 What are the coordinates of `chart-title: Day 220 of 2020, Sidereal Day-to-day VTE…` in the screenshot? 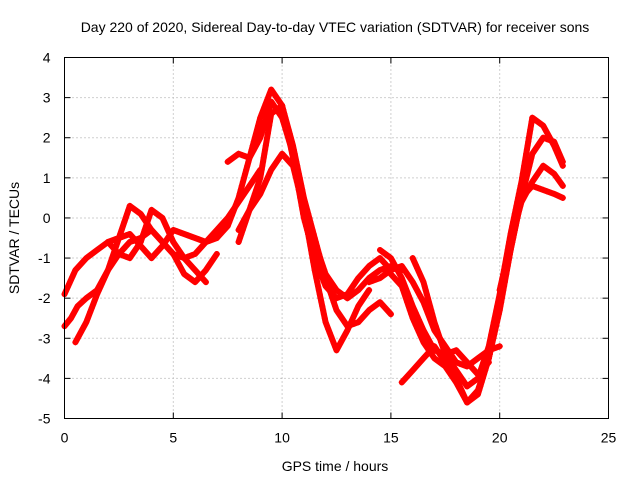 It's located at (335, 27).